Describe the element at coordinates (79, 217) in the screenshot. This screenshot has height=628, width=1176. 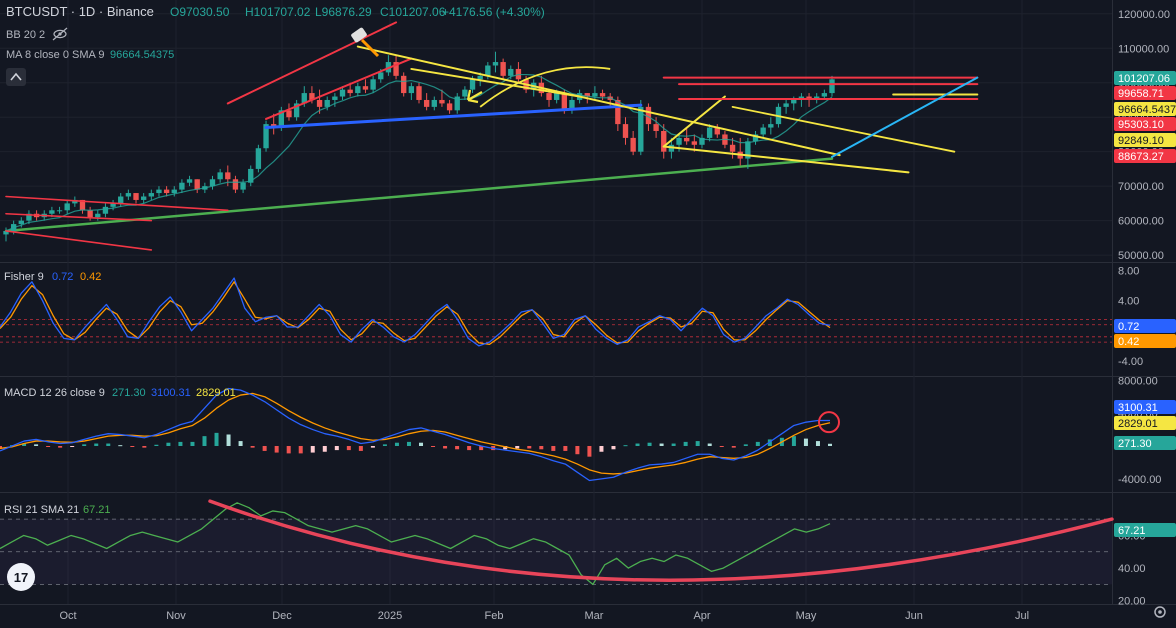
I see `early-channel-mid` at that location.